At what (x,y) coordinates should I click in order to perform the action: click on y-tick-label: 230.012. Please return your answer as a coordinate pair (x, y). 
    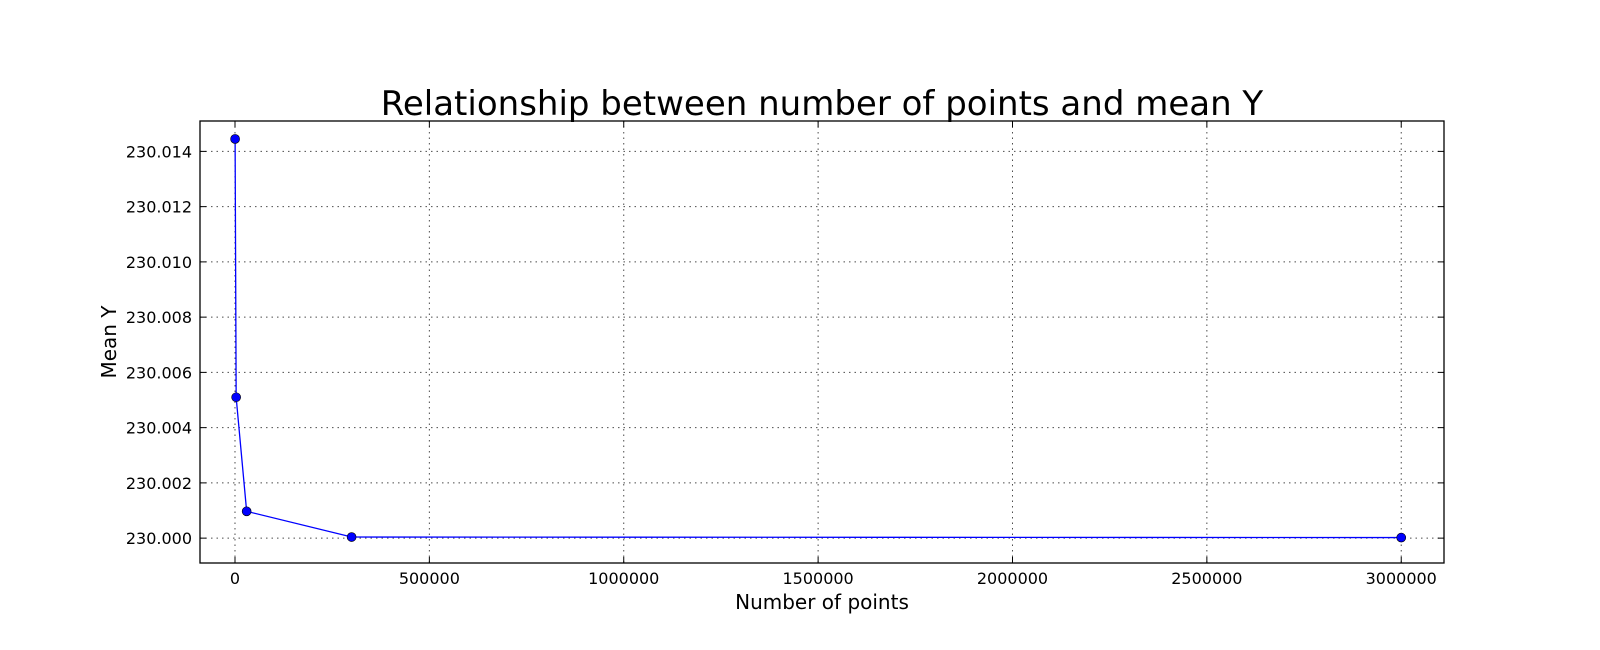
    Looking at the image, I should click on (159, 207).